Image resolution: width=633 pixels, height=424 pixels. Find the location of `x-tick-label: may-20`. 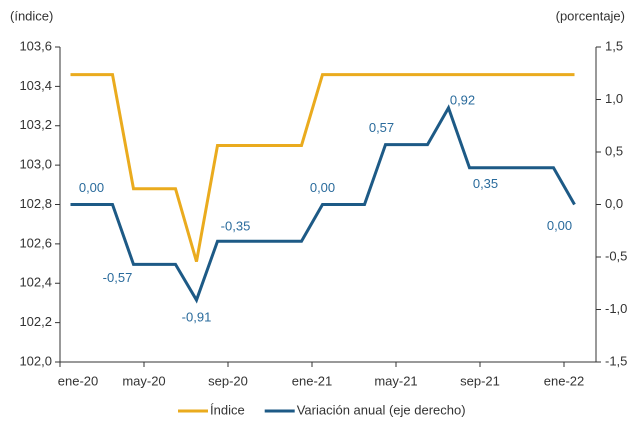

x-tick-label: may-20 is located at coordinates (143, 380).